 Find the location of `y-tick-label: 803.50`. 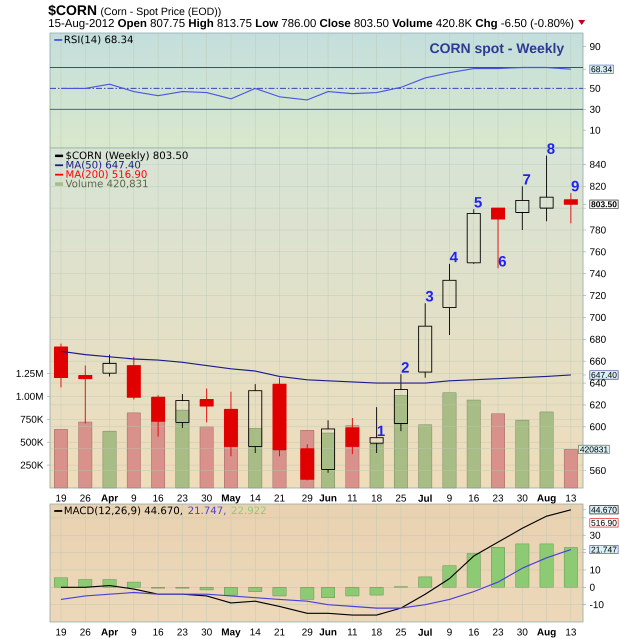

y-tick-label: 803.50 is located at coordinates (604, 204).